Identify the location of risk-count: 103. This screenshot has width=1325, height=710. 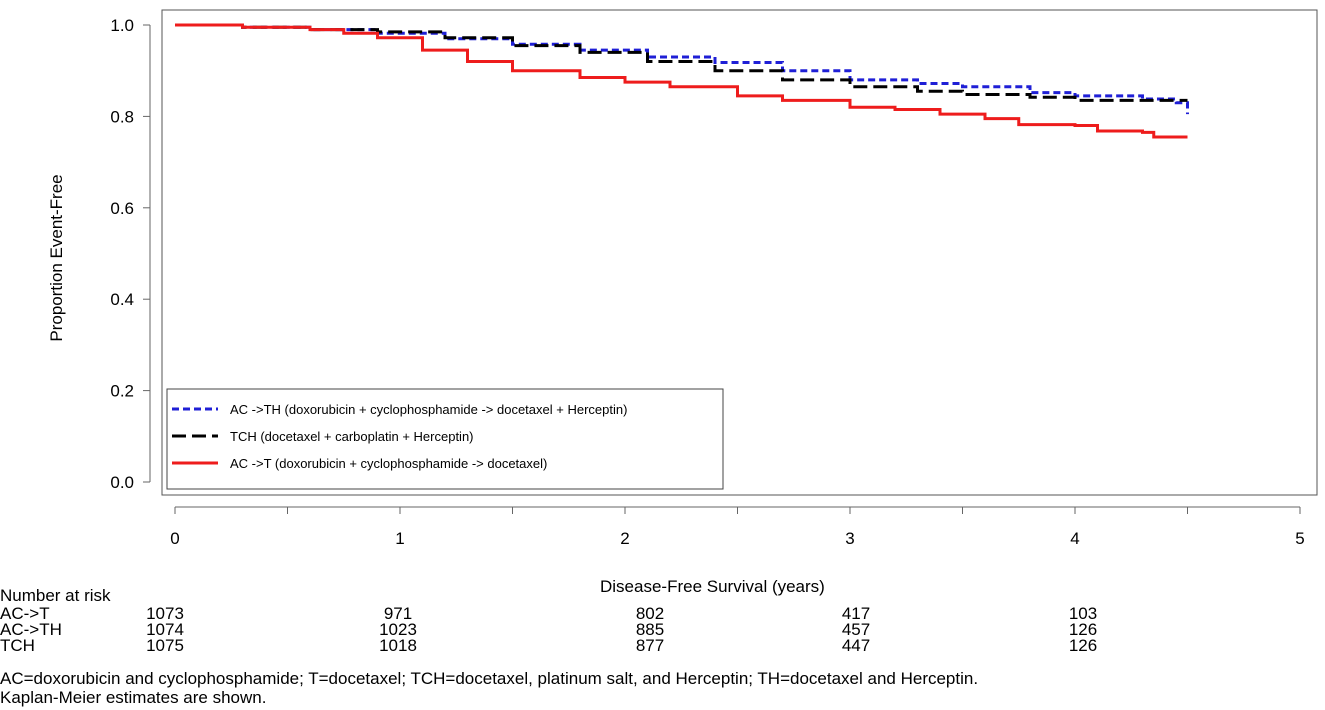
(1083, 613).